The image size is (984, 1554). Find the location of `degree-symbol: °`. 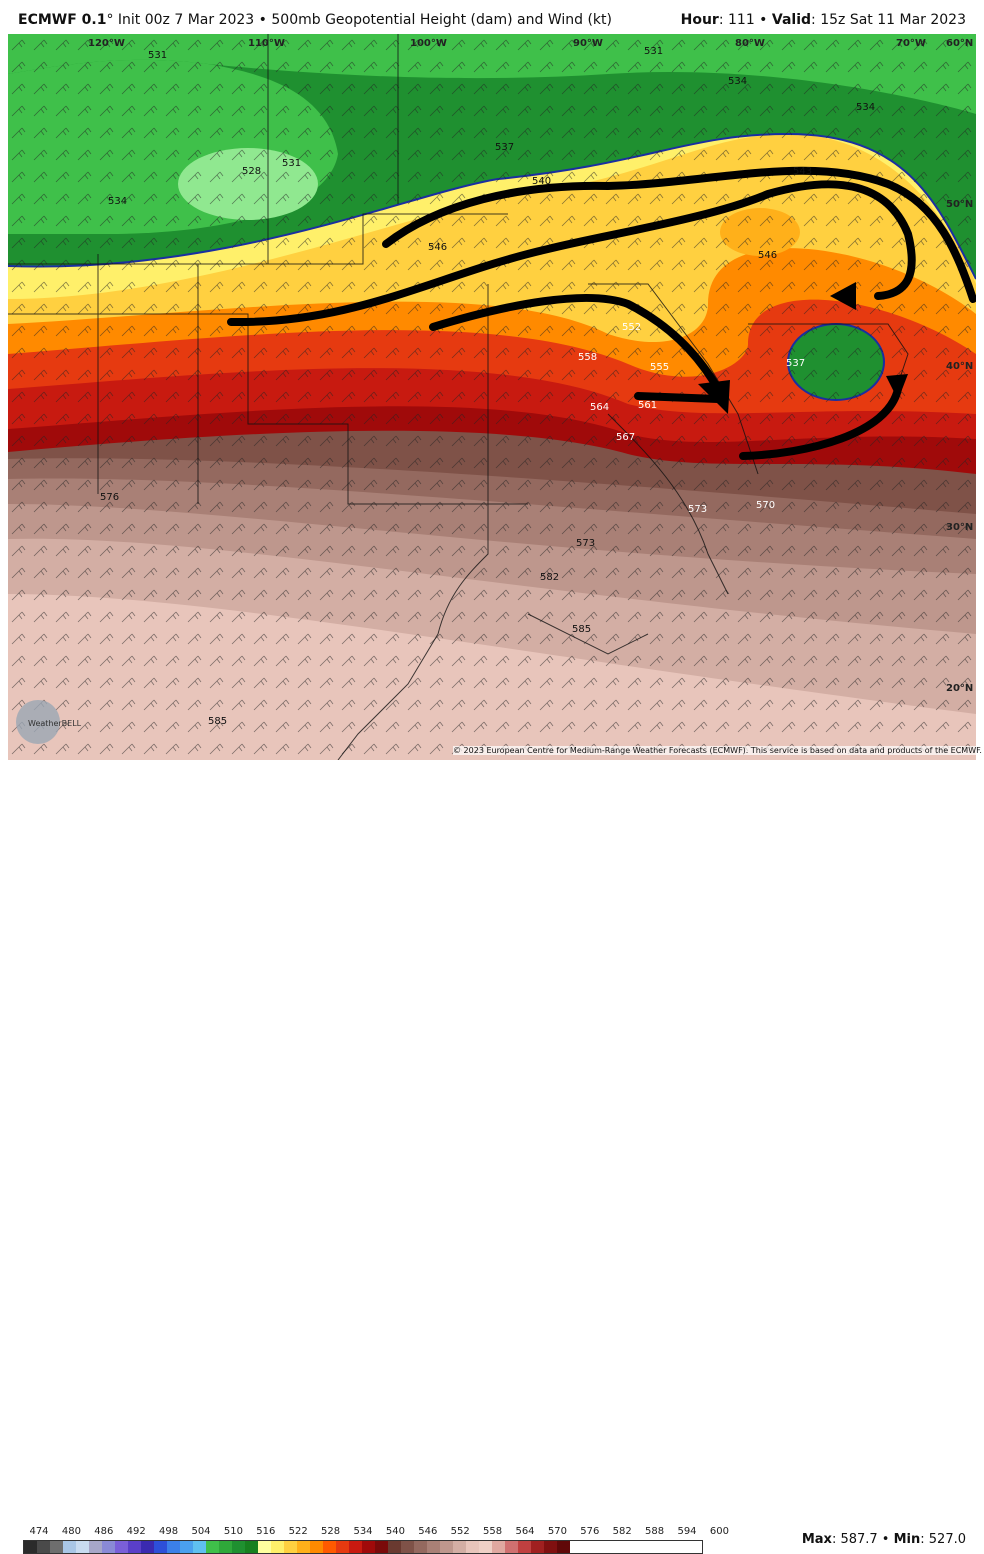

degree-symbol: ° is located at coordinates (110, 20).